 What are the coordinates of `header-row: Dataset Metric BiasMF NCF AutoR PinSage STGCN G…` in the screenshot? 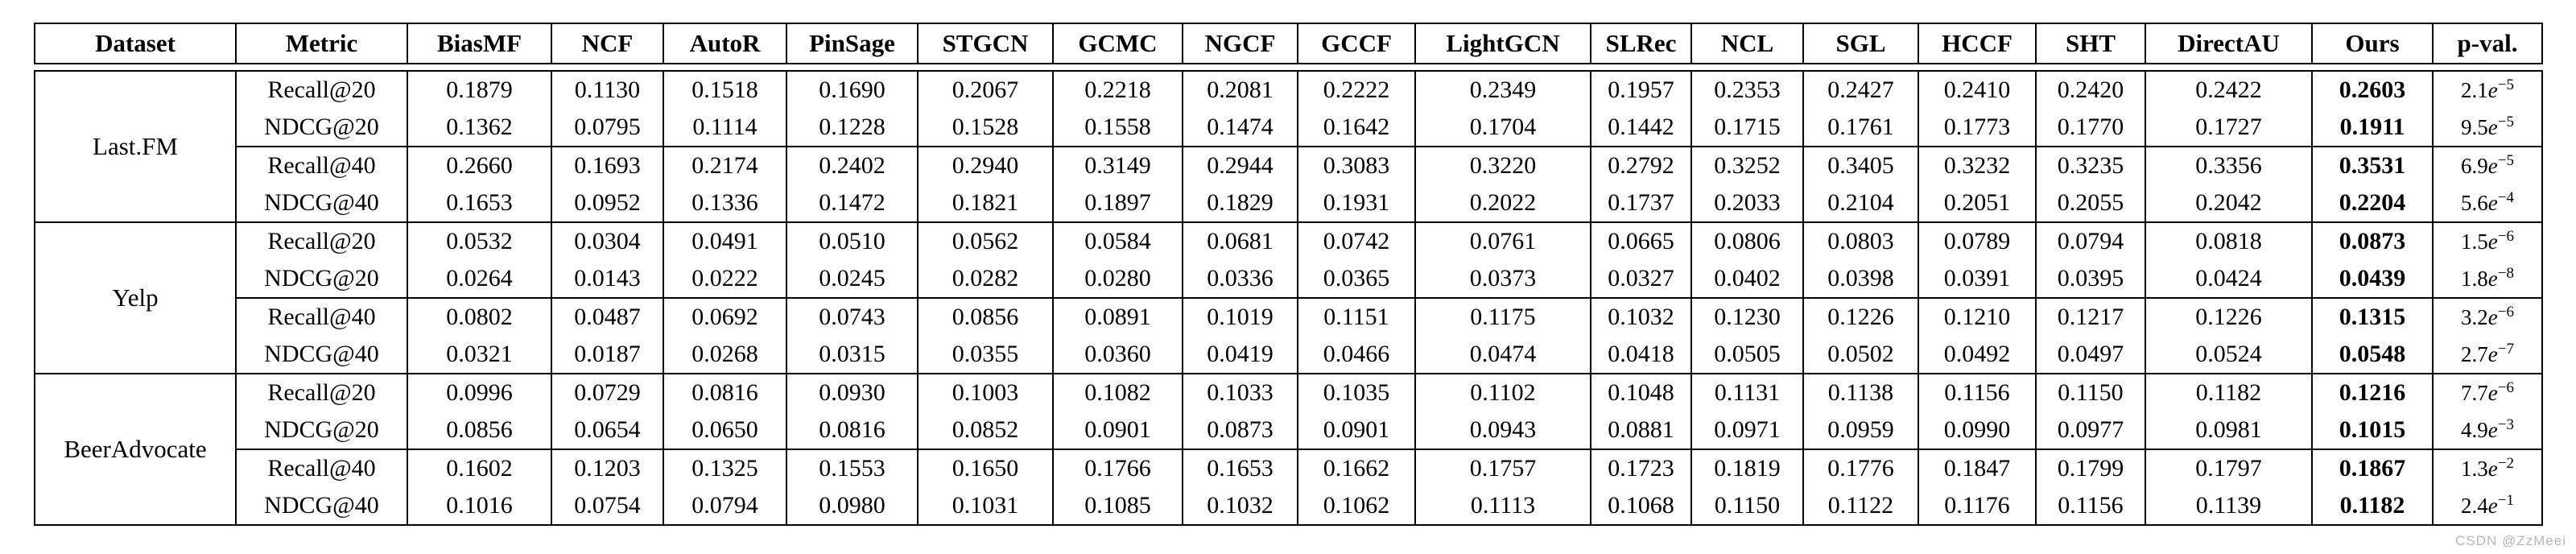 It's located at (1288, 44).